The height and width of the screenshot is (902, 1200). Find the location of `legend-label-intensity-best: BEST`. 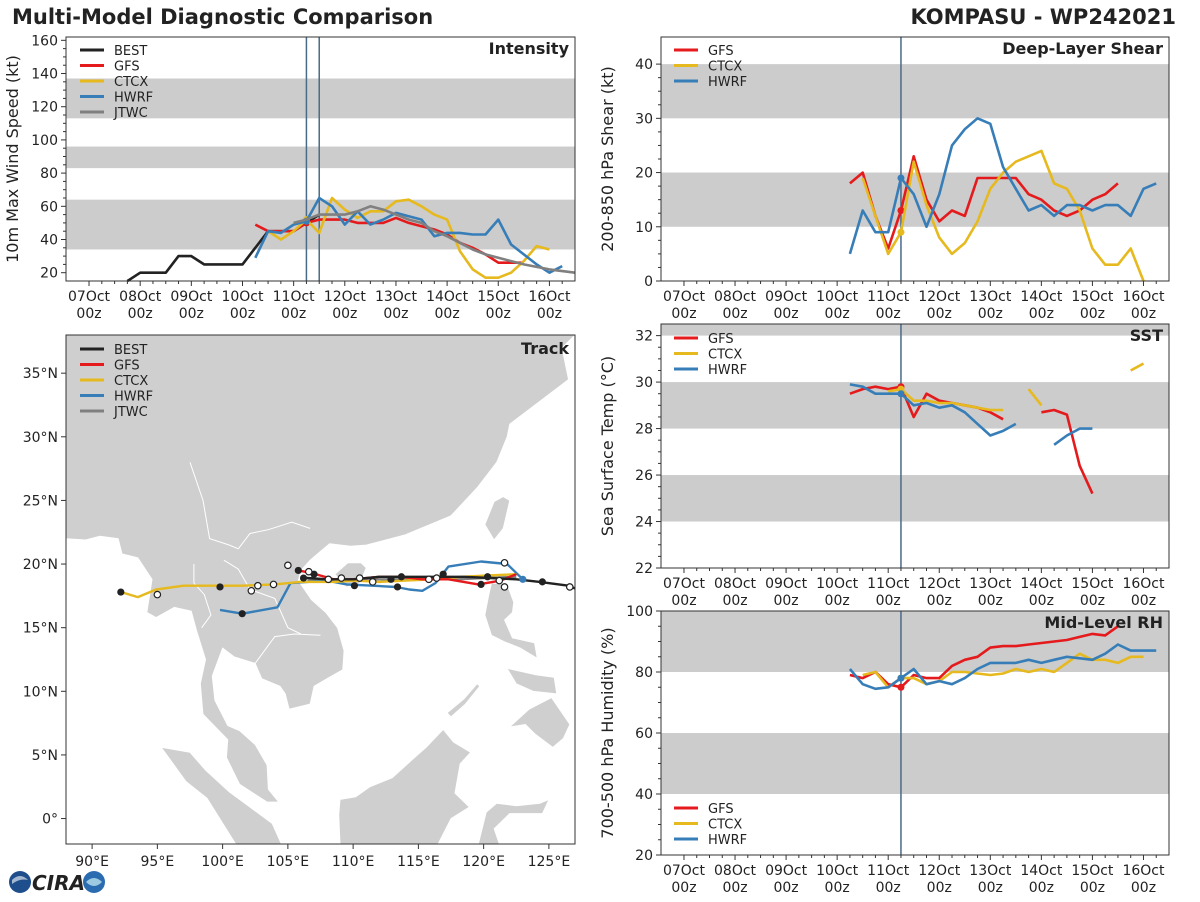

legend-label-intensity-best: BEST is located at coordinates (130, 51).